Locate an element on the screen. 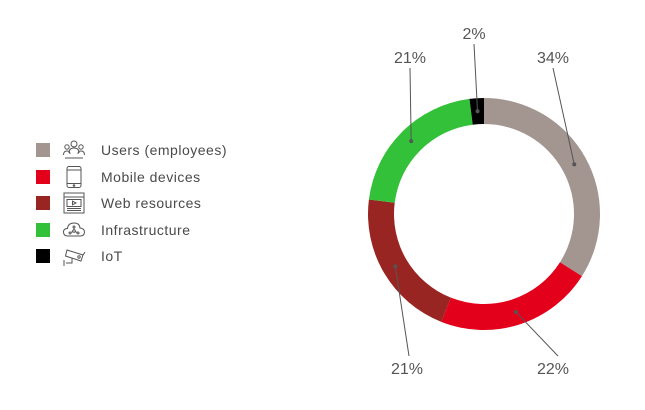 This screenshot has width=645, height=410. leader-dot-infrastructure is located at coordinates (411, 141).